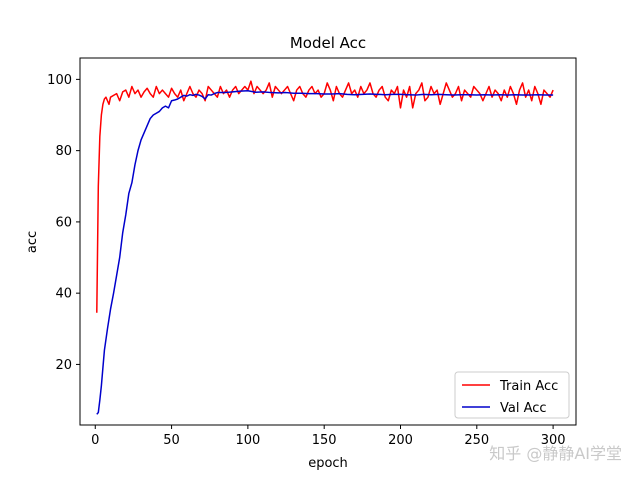 This screenshot has width=640, height=480. I want to click on chart-title: Model Acc, so click(328, 43).